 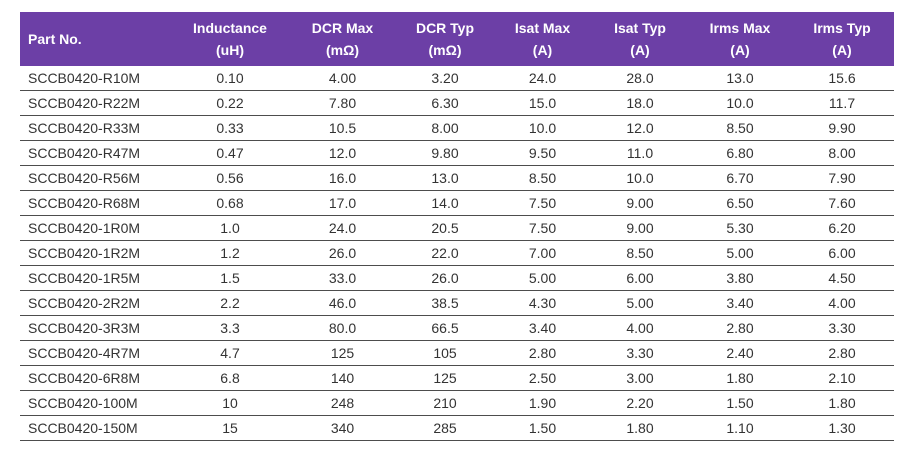 I want to click on value-cell: 7.80, so click(x=342, y=103).